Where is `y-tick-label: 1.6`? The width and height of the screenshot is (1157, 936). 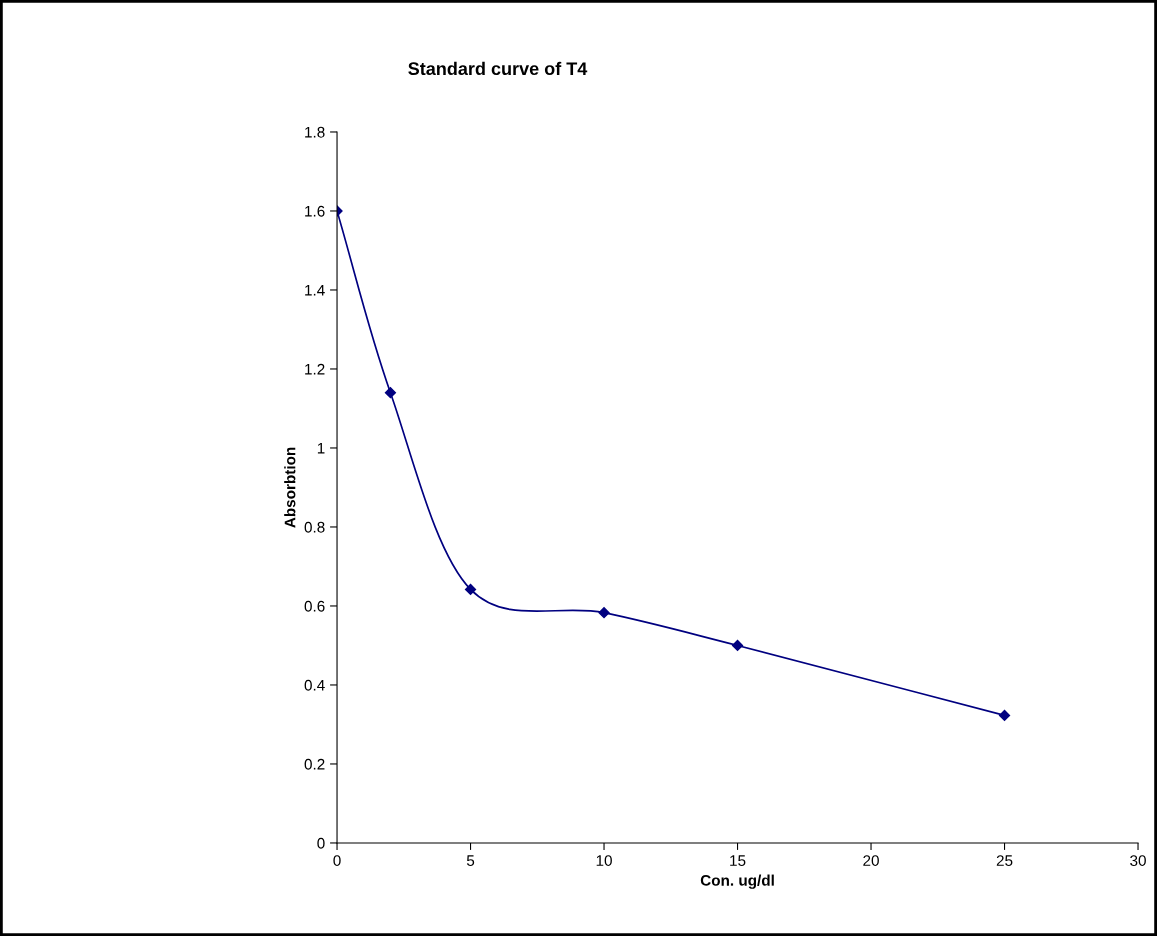 y-tick-label: 1.6 is located at coordinates (315, 211).